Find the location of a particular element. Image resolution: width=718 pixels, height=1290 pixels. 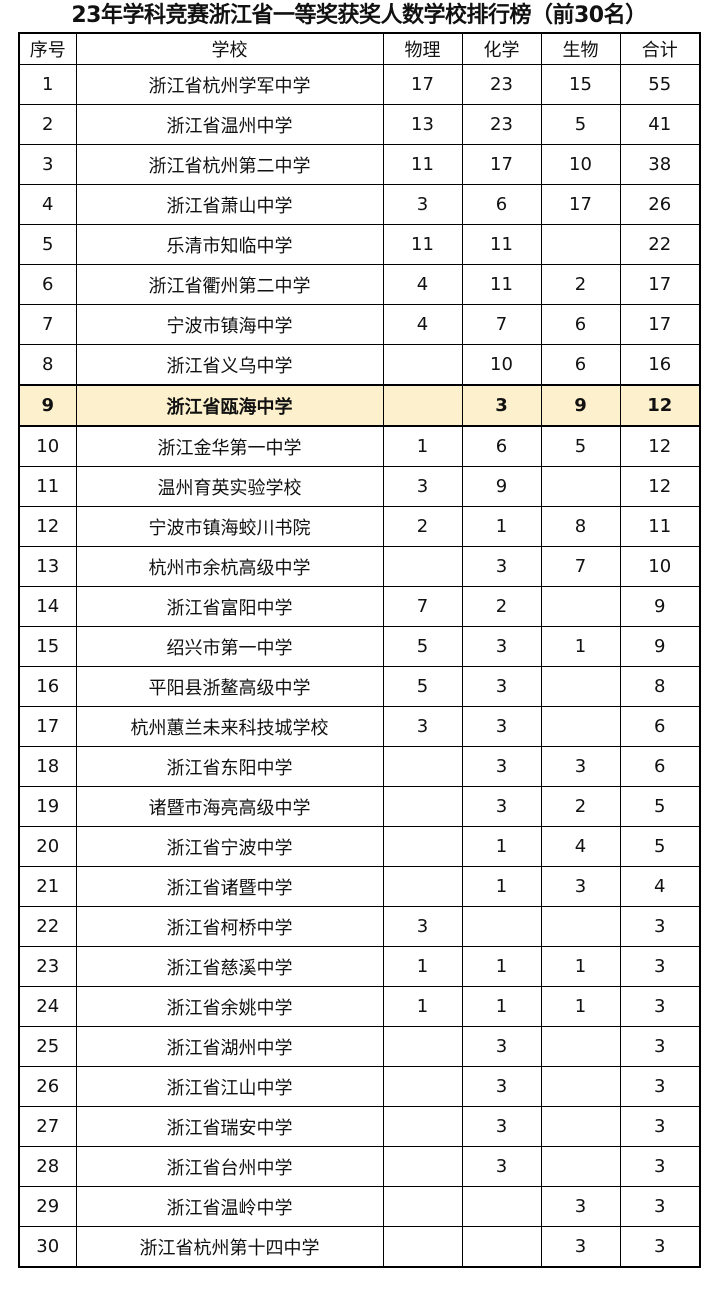

cell-school: 浙江省东阳中学 is located at coordinates (229, 766).